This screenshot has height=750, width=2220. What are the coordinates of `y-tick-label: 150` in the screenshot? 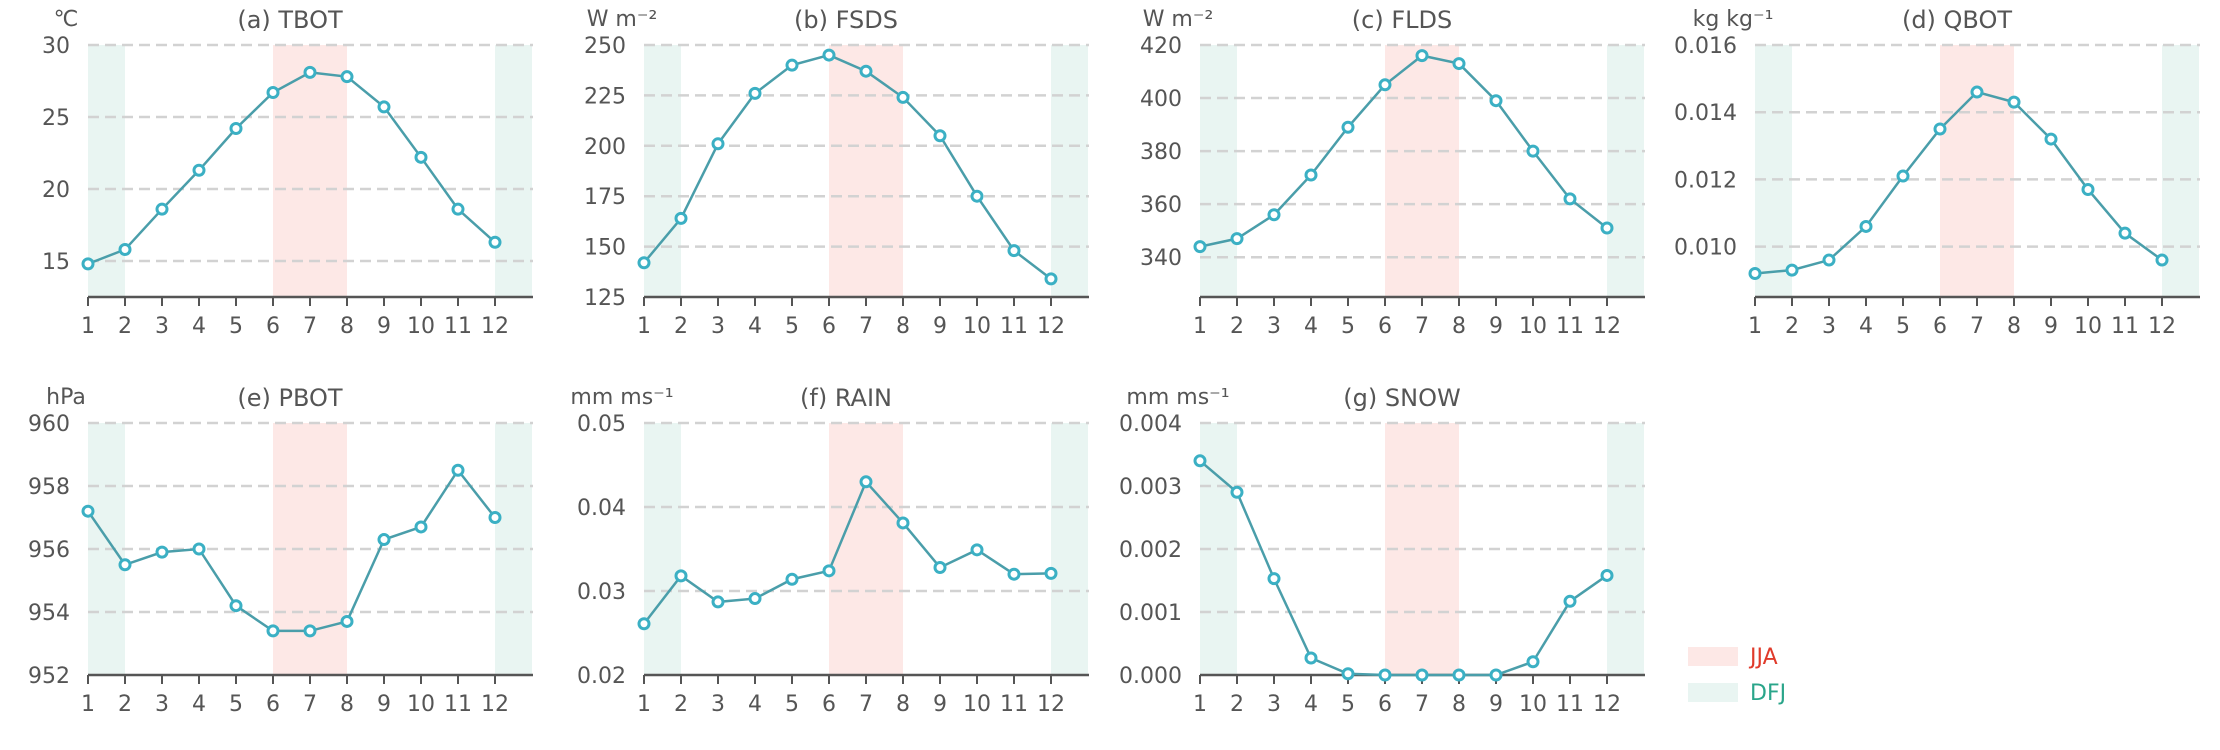 It's located at (605, 248).